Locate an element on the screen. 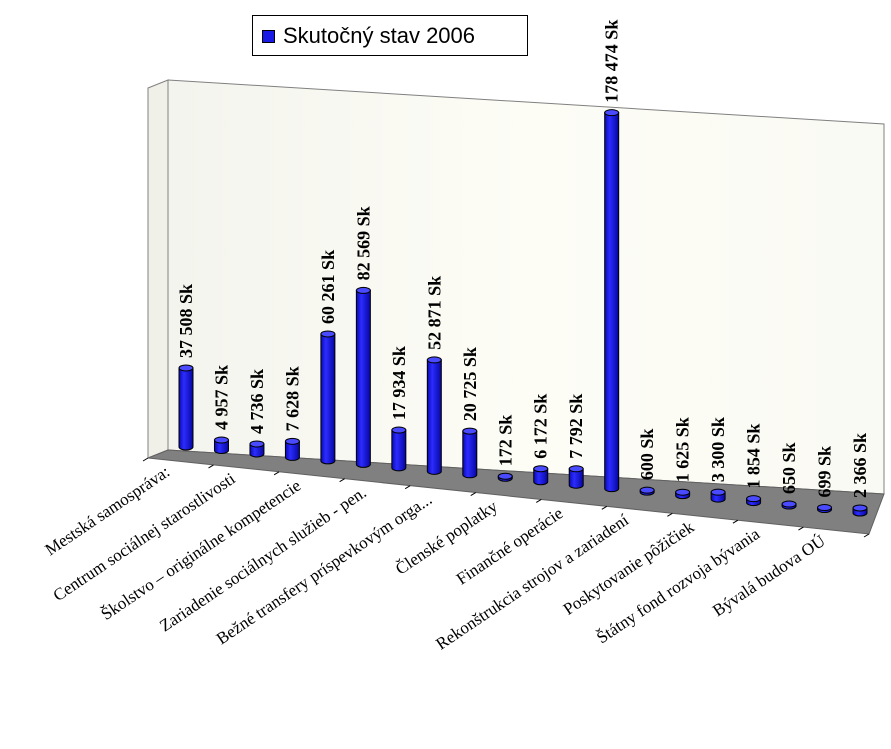 This screenshot has height=749, width=891. category-label: Mestská samospráva: is located at coordinates (108, 510).